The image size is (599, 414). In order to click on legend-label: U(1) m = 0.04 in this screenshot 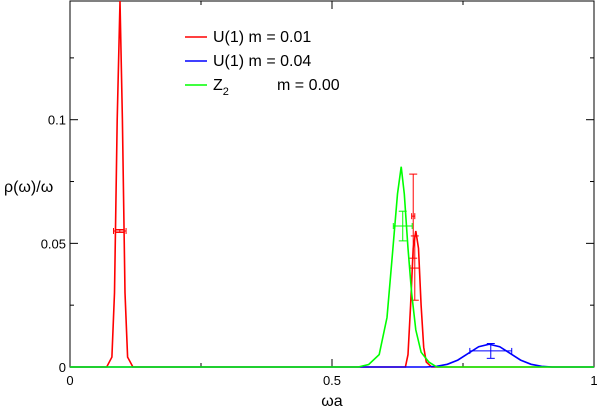, I will do `click(262, 61)`.